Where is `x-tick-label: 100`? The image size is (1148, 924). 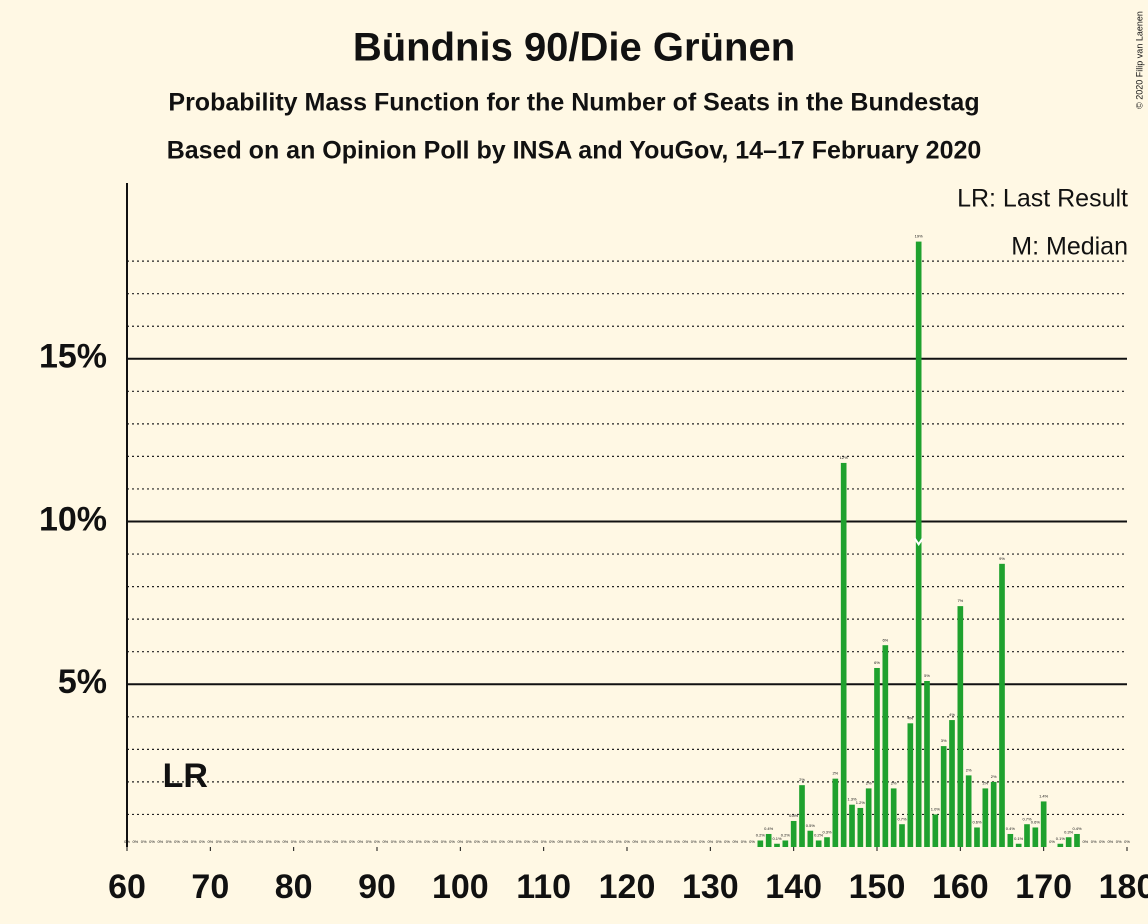
x-tick-label: 100 is located at coordinates (460, 887).